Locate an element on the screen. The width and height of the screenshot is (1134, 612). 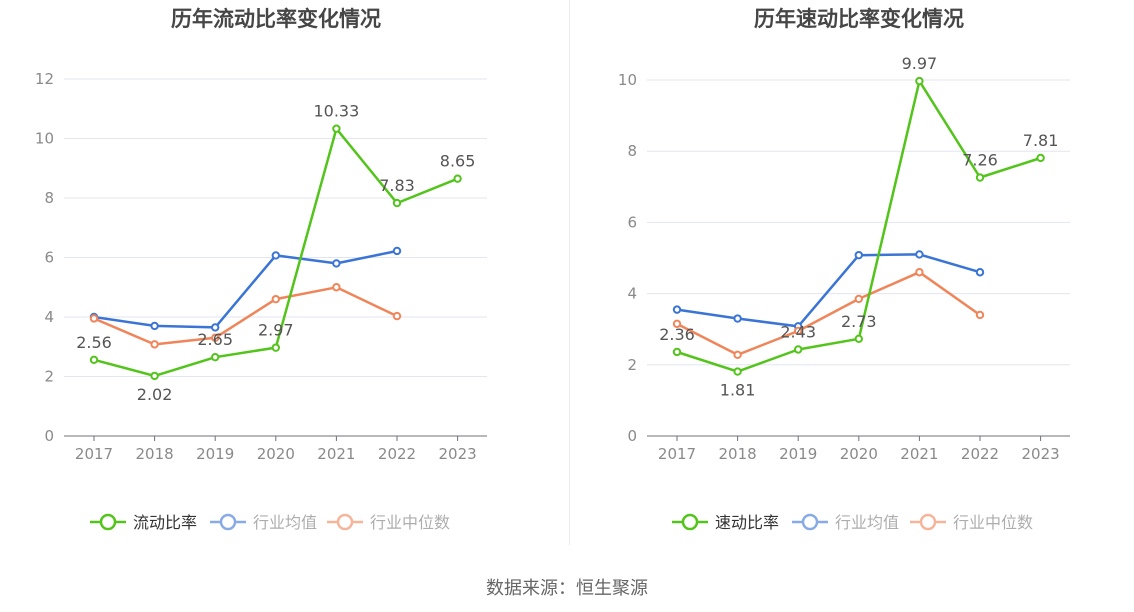
data-label: 2.97 is located at coordinates (276, 330).